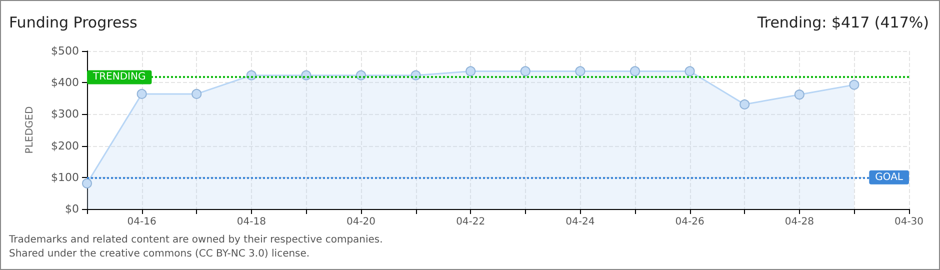 The image size is (940, 270). I want to click on y-tick-label: $300, so click(65, 114).